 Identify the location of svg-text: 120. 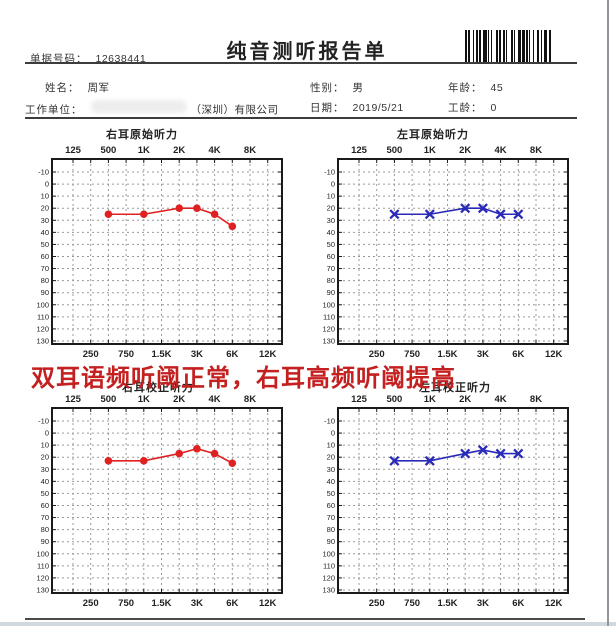
(328, 577).